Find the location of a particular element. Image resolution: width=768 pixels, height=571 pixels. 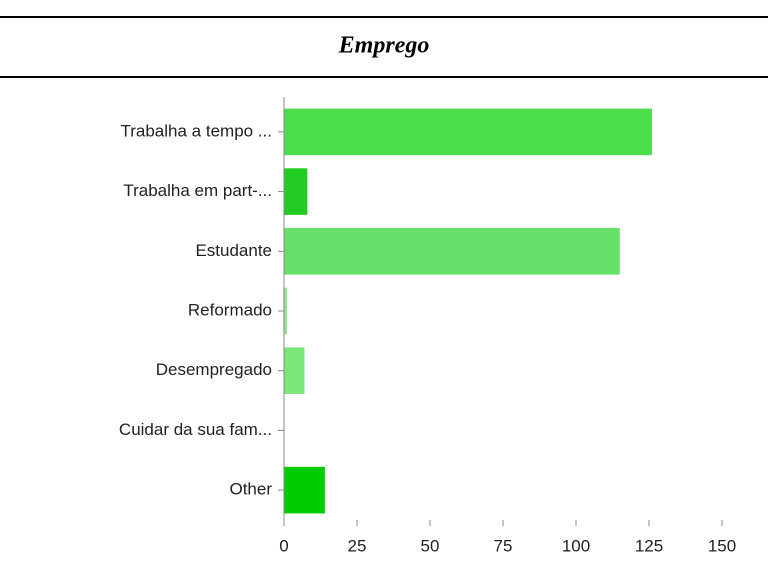

x-tick-label: 25 is located at coordinates (357, 545).